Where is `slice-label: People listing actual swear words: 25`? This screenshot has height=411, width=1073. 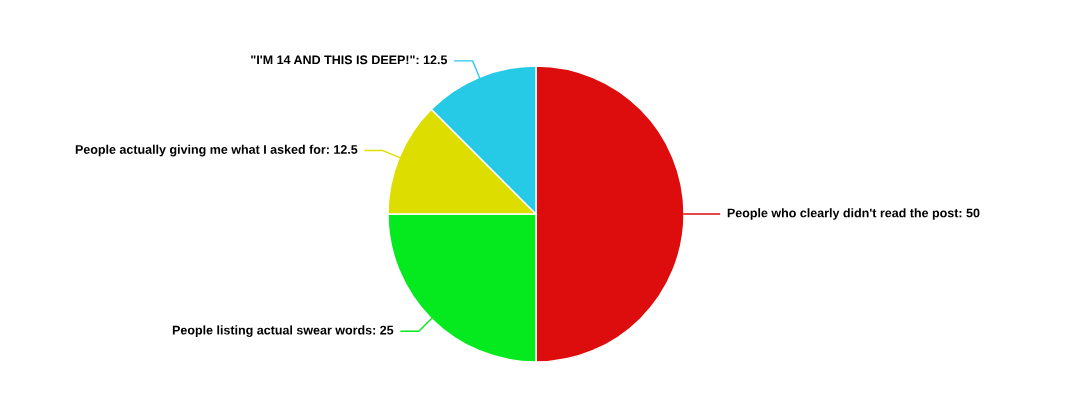
slice-label: People listing actual swear words: 25 is located at coordinates (283, 331).